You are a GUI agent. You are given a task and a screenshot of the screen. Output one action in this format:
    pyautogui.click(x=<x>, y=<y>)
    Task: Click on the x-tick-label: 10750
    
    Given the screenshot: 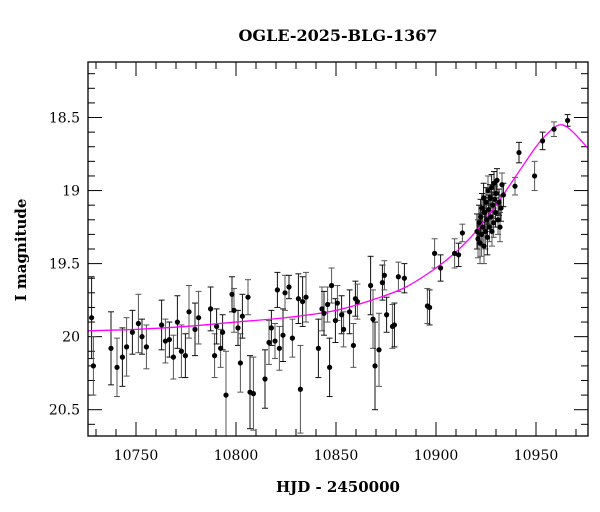 What is the action you would take?
    pyautogui.click(x=136, y=456)
    